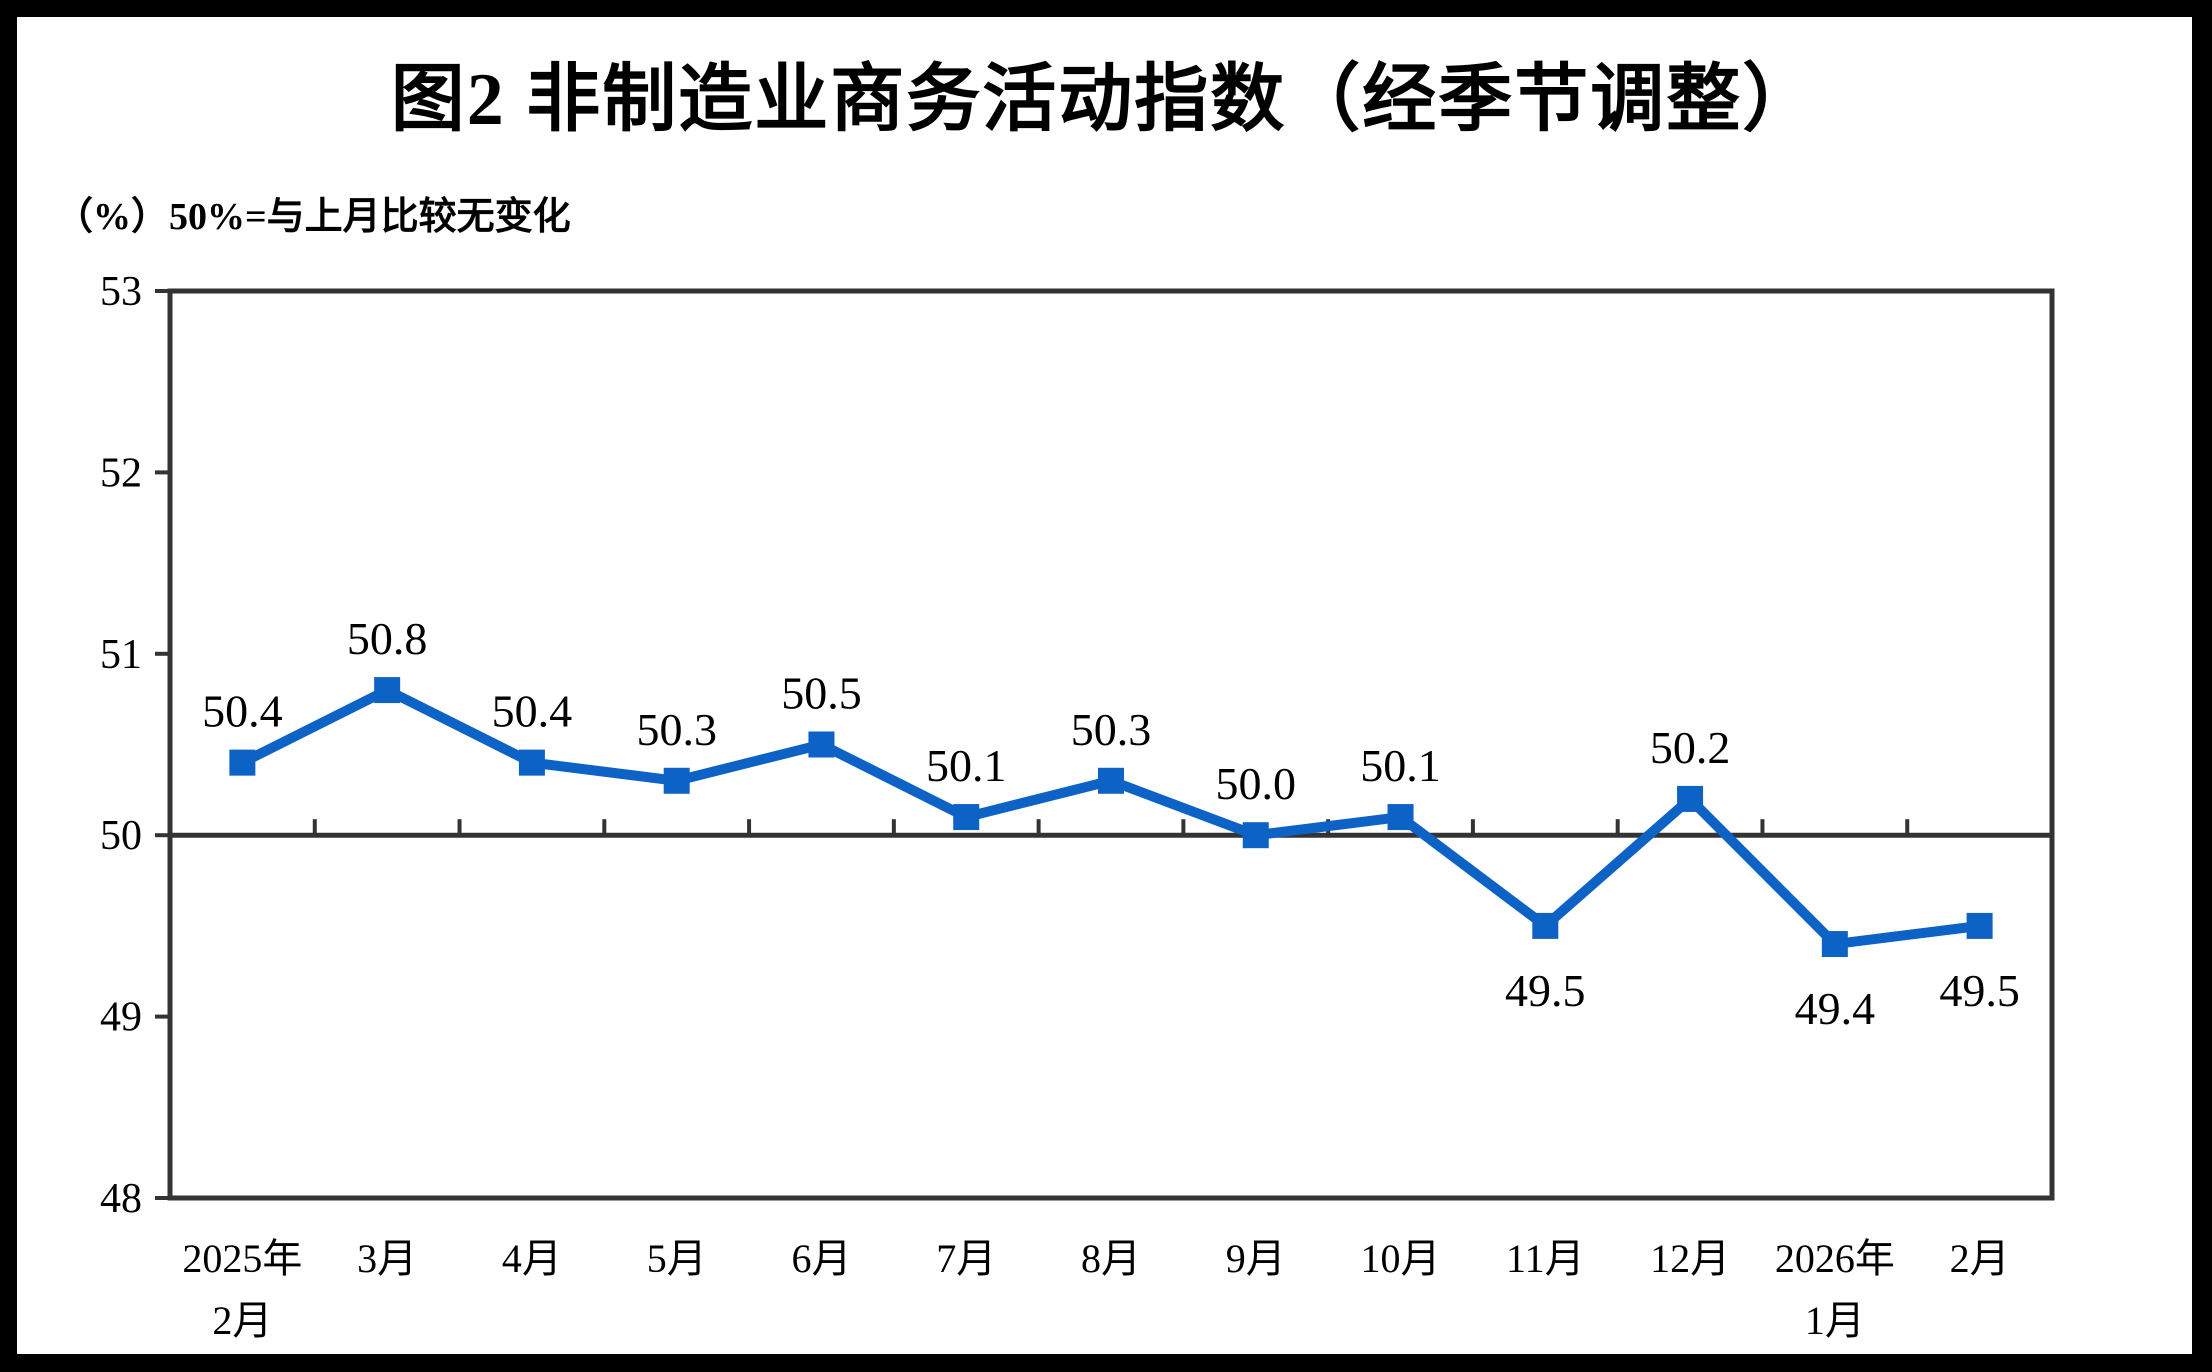  Describe the element at coordinates (121, 473) in the screenshot. I see `y-axis-label: 52` at that location.